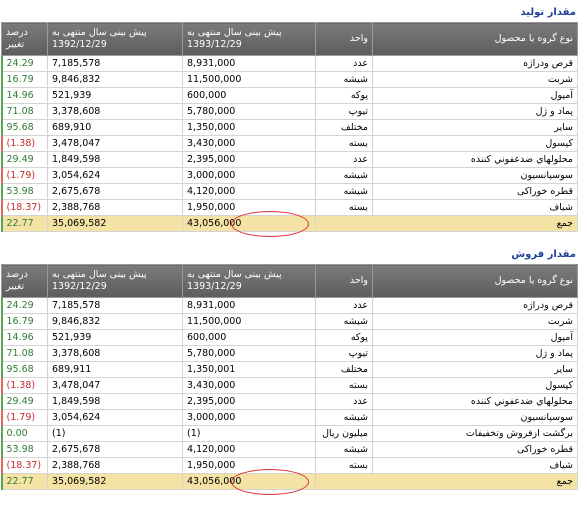 This screenshot has height=521, width=580. What do you see at coordinates (249, 143) in the screenshot?
I see `number-cell: 3,430,000` at bounding box center [249, 143].